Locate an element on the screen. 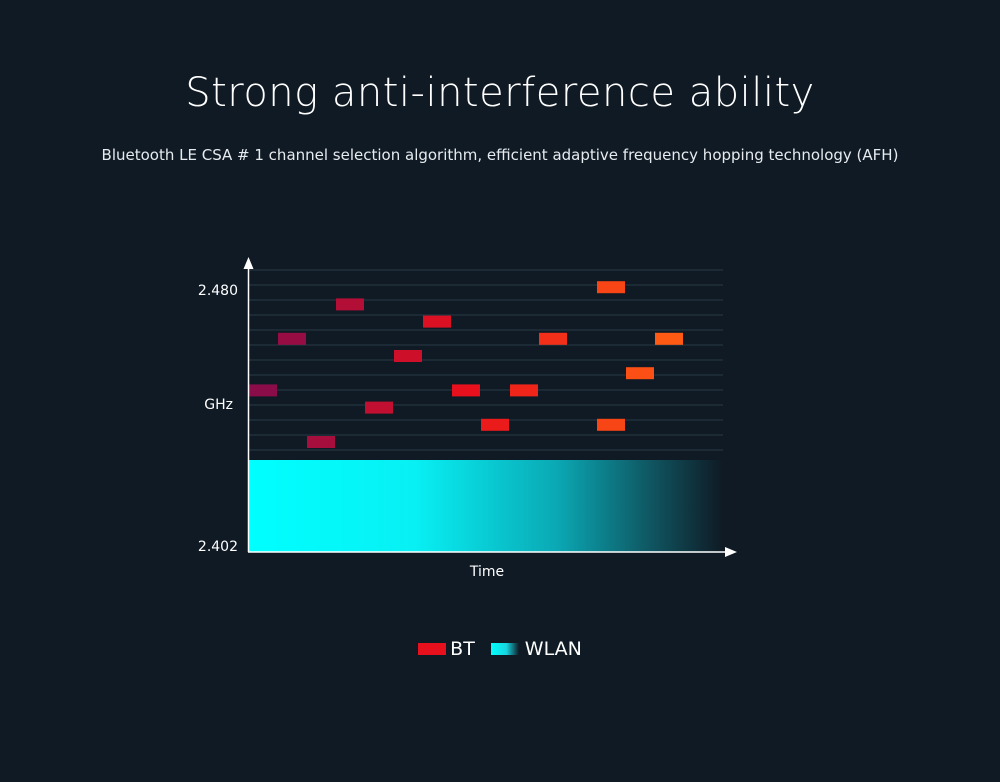 The image size is (1000, 782). x-axis-label: Time is located at coordinates (486, 572).